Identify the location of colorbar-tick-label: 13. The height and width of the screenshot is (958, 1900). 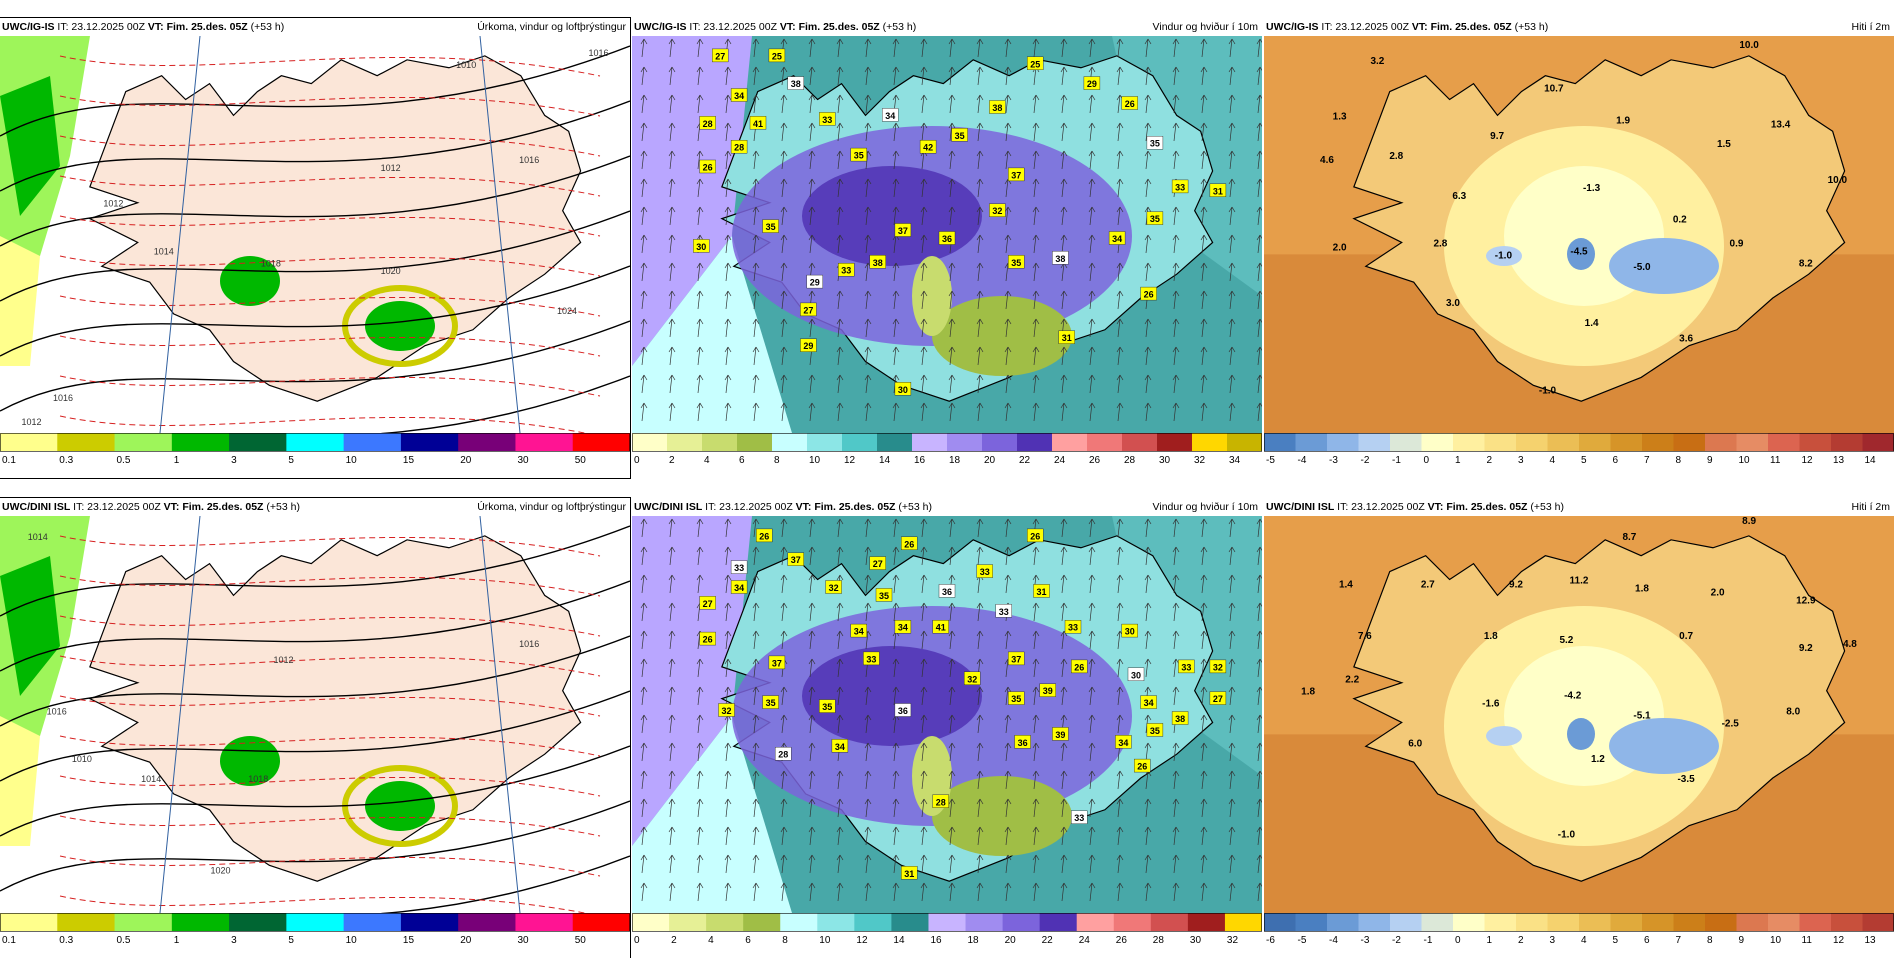
(1871, 940).